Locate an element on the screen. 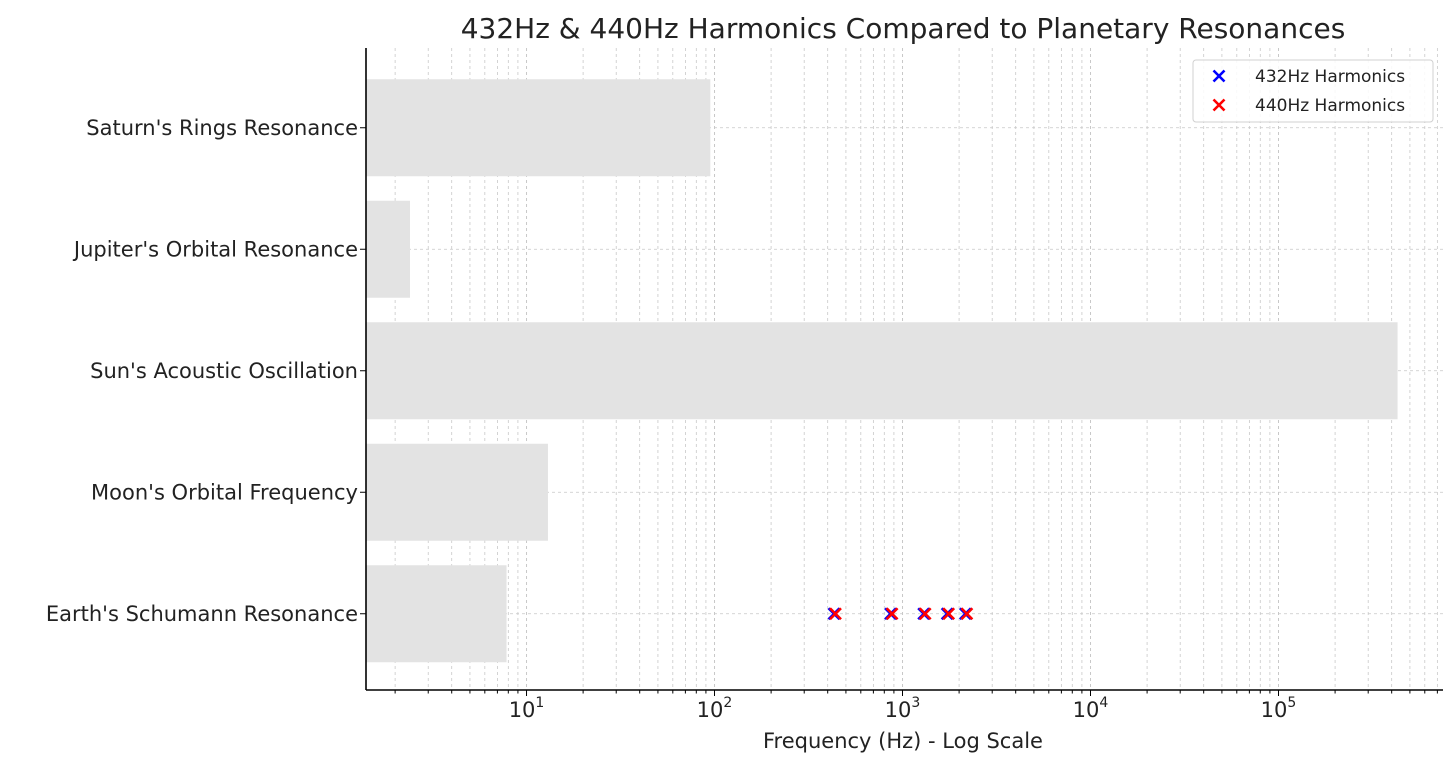 This screenshot has height=771, width=1456. y-tick-label: Saturn's Rings Resonance is located at coordinates (222, 128).